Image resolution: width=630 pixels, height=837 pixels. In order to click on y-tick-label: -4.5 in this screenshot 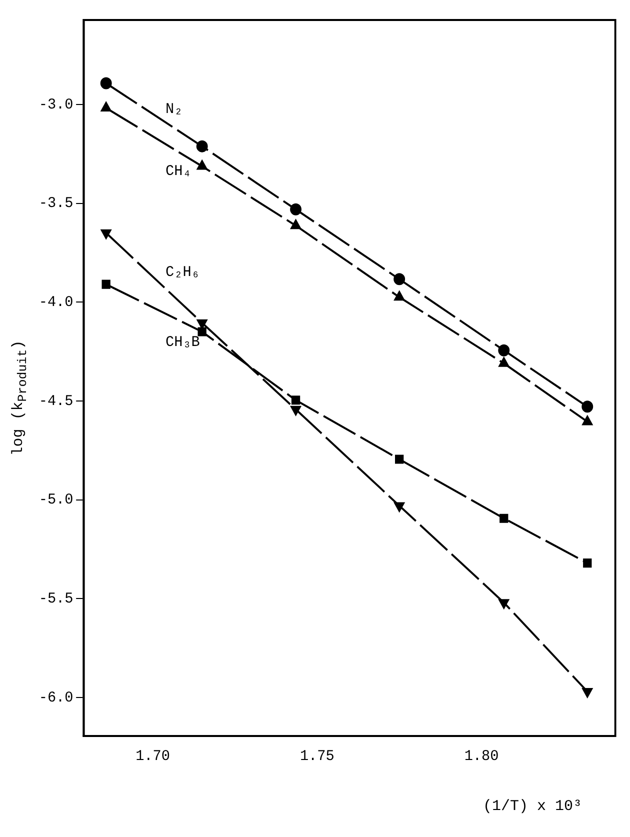, I will do `click(56, 402)`.